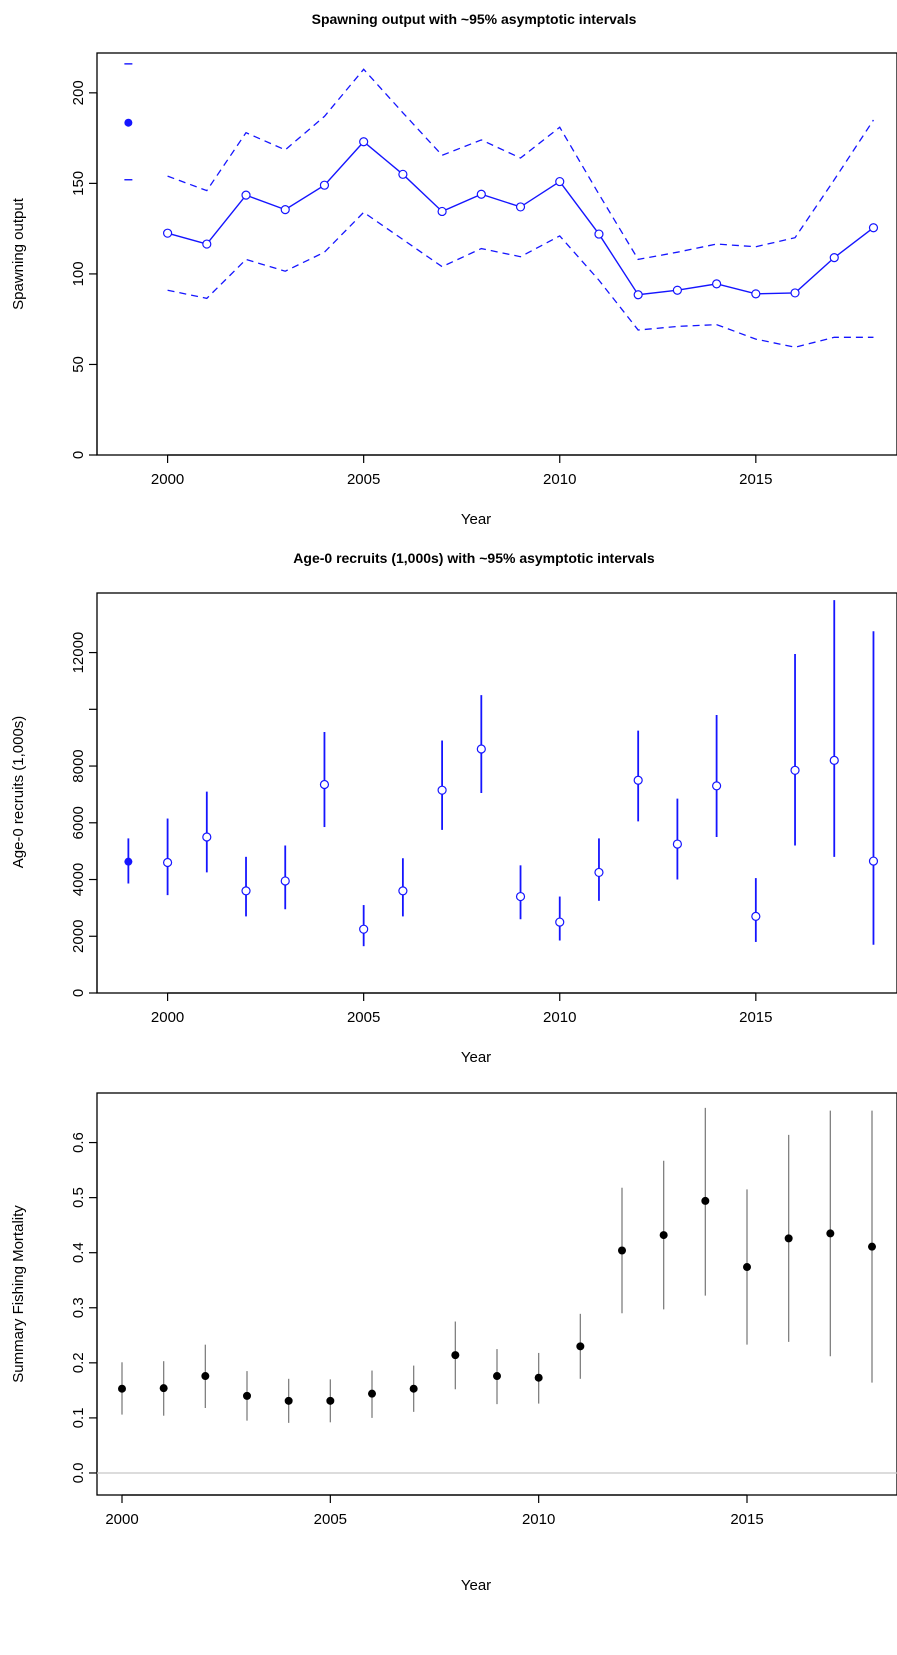 This screenshot has width=897, height=1655. Describe the element at coordinates (78, 936) in the screenshot. I see `y-tick-label: 2000` at that location.